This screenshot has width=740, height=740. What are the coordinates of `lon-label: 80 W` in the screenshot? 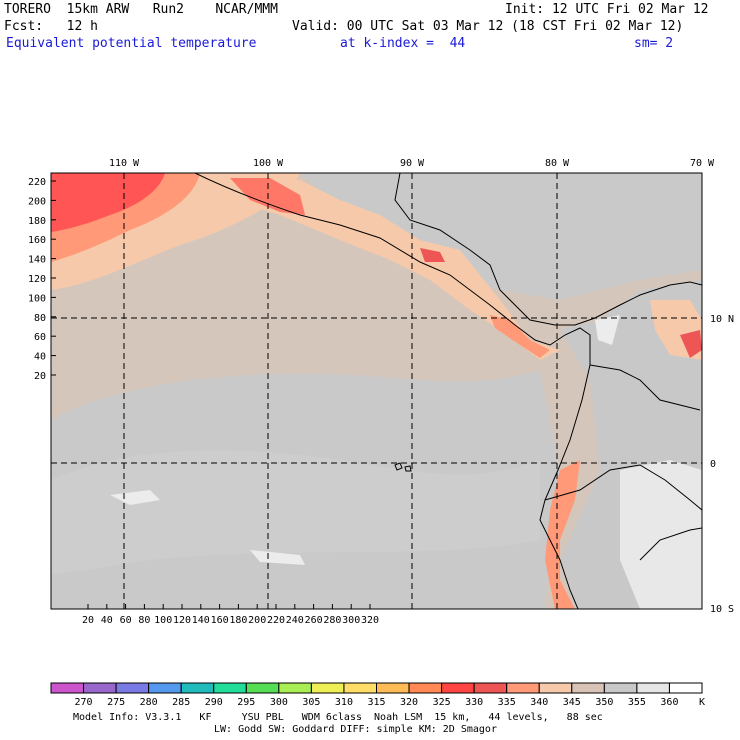 It's located at (557, 163).